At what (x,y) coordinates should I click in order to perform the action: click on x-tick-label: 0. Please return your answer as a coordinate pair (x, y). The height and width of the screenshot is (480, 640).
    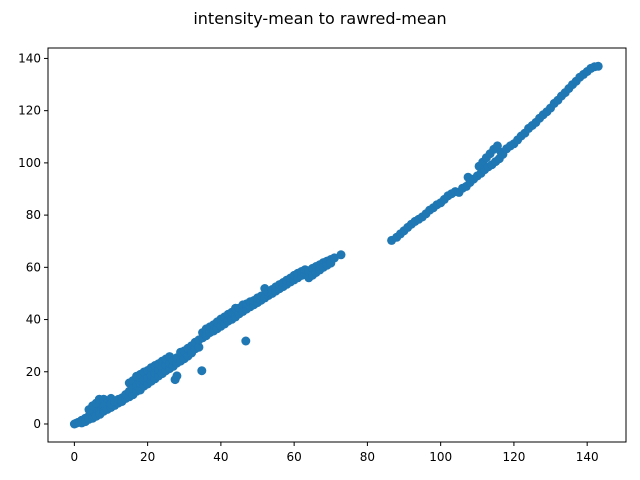
    Looking at the image, I should click on (75, 457).